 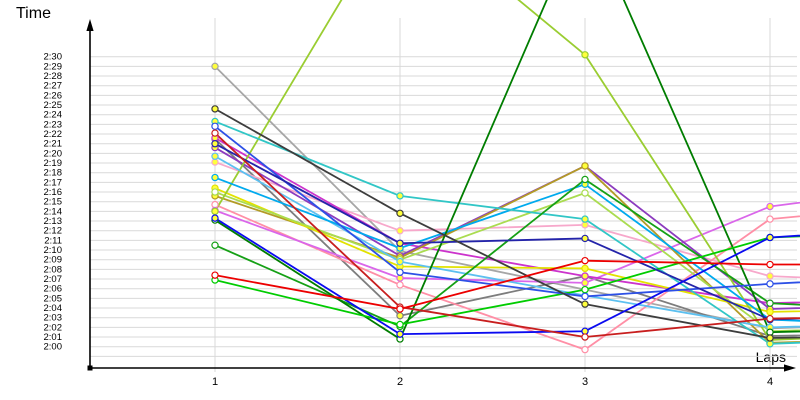 I want to click on data-point-blue-lap2, so click(x=400, y=334).